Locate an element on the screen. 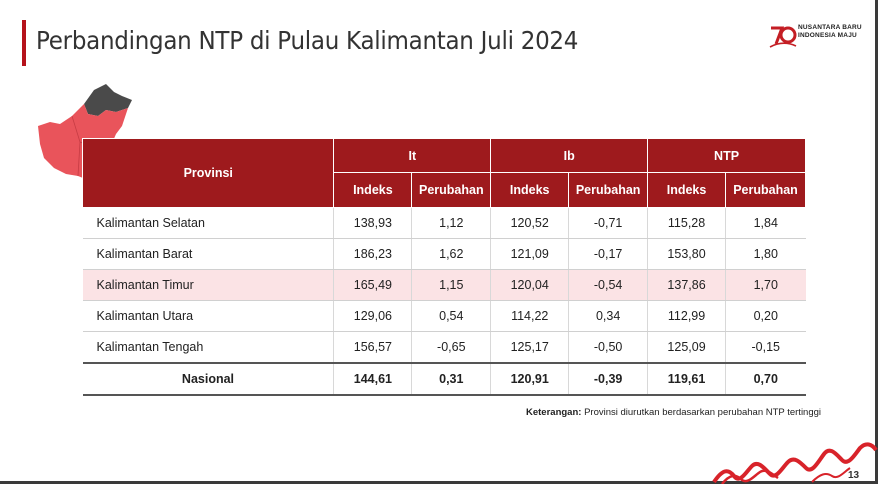 This screenshot has height=488, width=882. table-header-row: Provinsi It Ib NTP is located at coordinates (443, 173).